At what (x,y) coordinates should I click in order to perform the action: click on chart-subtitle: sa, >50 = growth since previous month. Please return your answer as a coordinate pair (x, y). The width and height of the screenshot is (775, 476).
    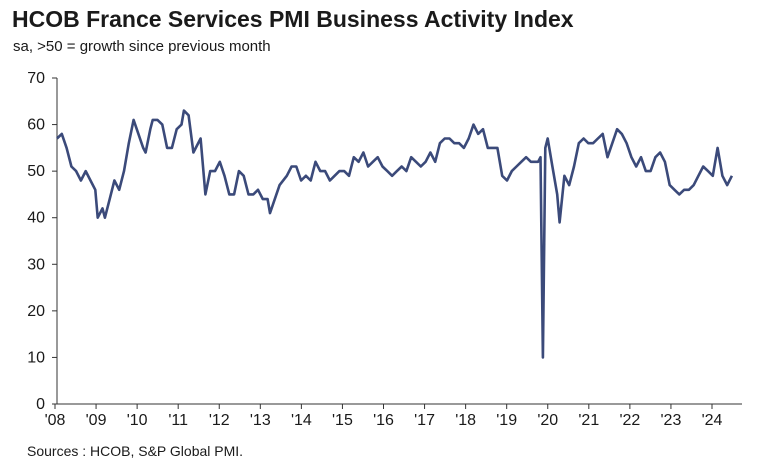
    Looking at the image, I should click on (142, 46).